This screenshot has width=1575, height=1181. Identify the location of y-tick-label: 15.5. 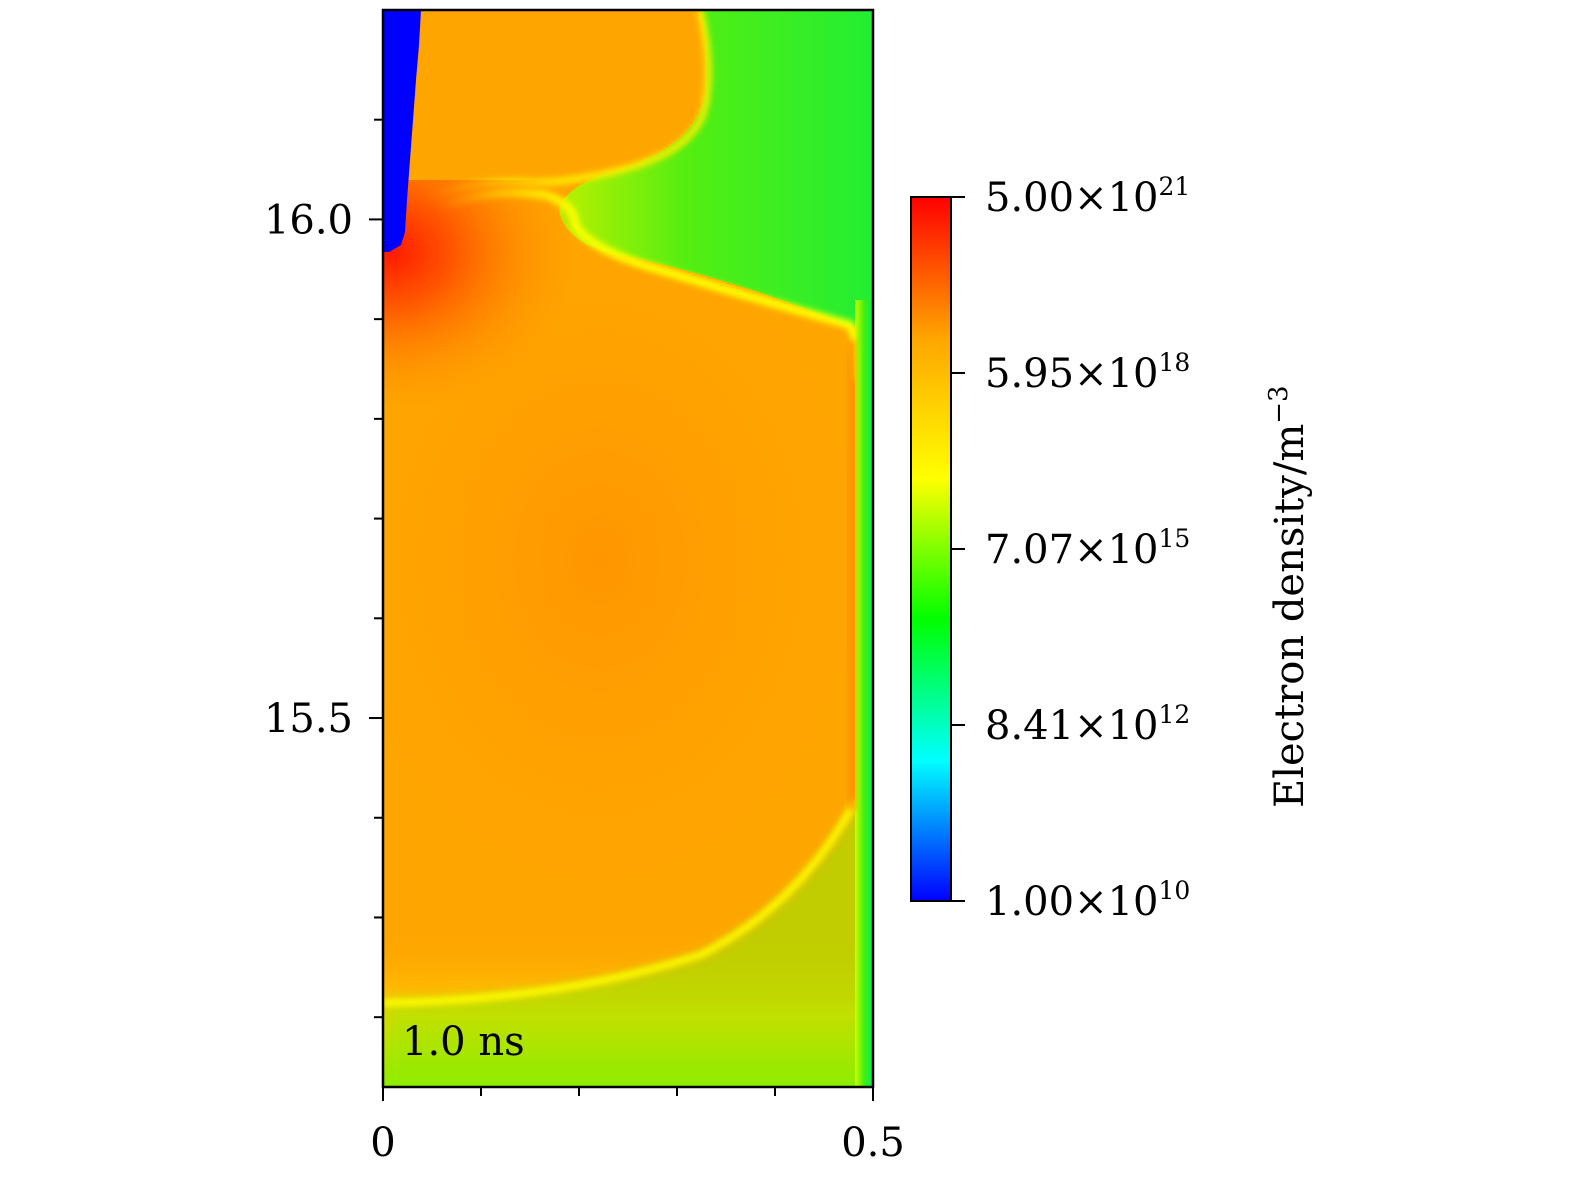
(308, 719).